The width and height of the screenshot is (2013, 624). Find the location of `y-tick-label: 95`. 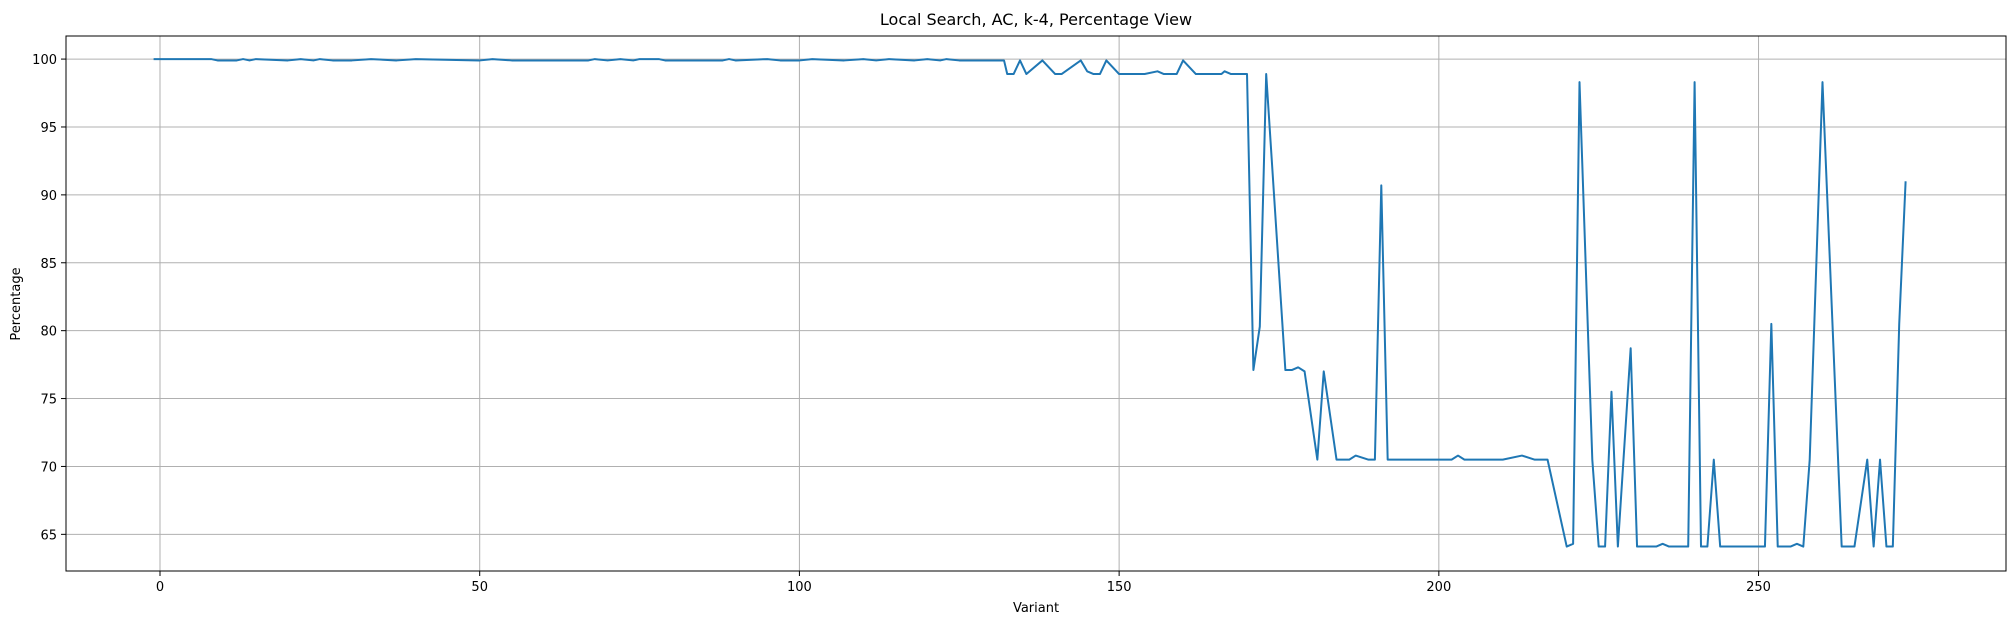

y-tick-label: 95 is located at coordinates (48, 128).